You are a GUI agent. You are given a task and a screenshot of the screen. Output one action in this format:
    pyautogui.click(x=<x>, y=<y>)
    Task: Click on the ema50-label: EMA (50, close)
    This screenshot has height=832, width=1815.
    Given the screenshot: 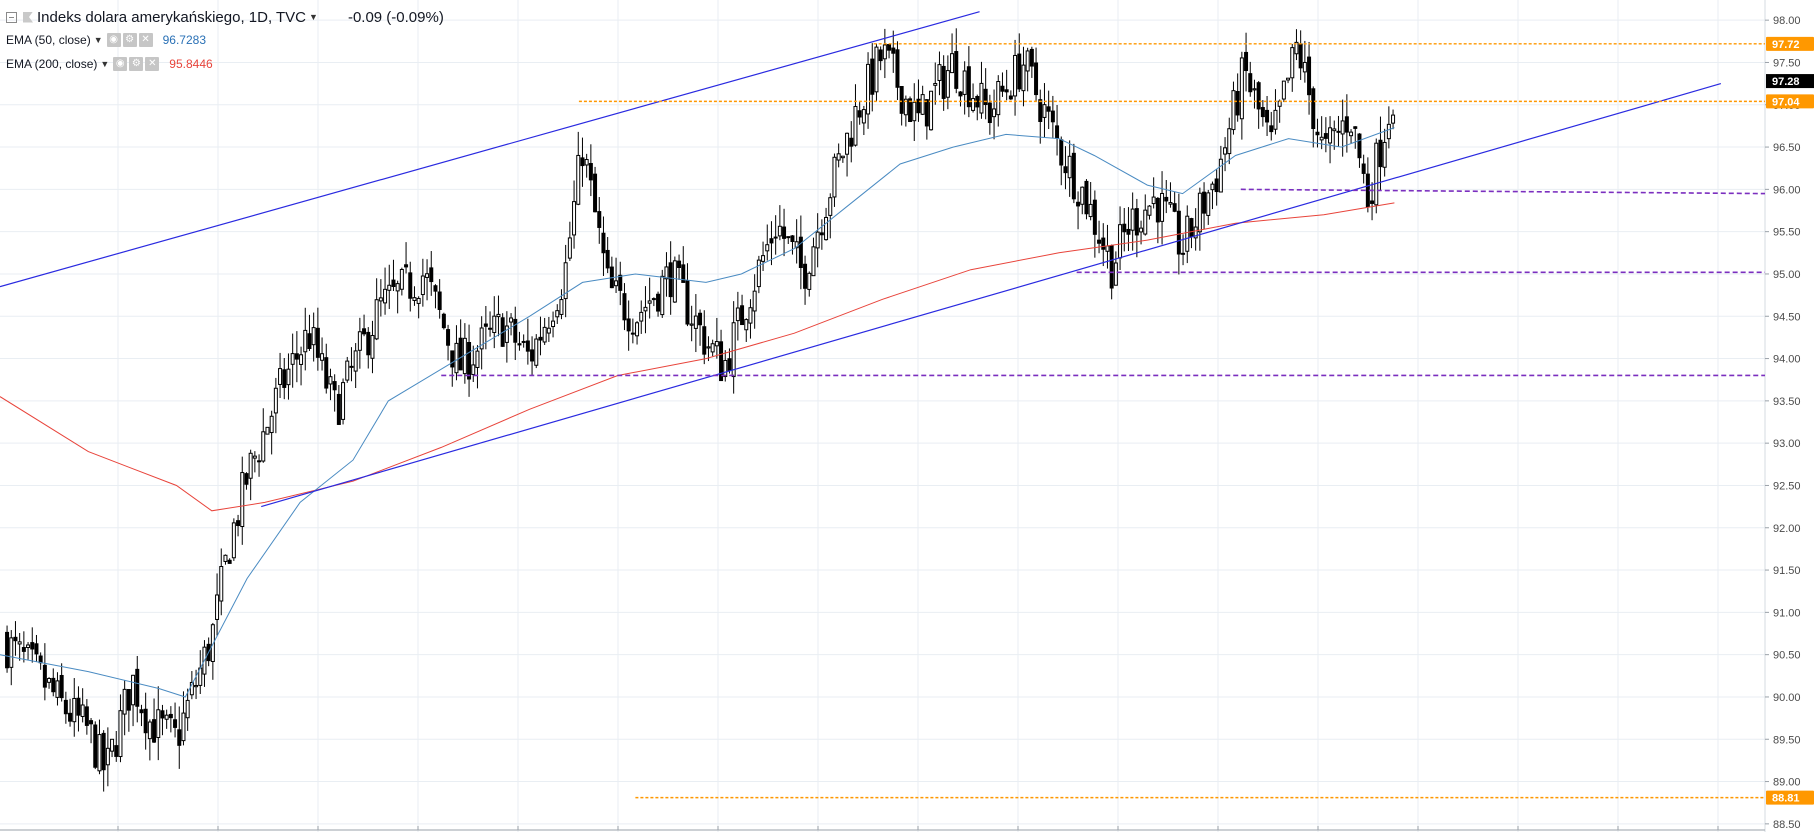 What is the action you would take?
    pyautogui.click(x=48, y=40)
    